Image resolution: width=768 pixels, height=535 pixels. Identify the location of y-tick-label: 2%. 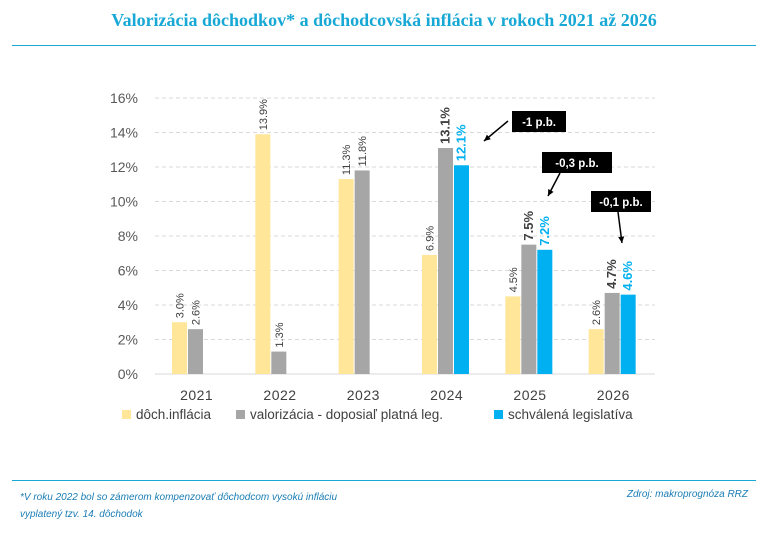
(128, 340).